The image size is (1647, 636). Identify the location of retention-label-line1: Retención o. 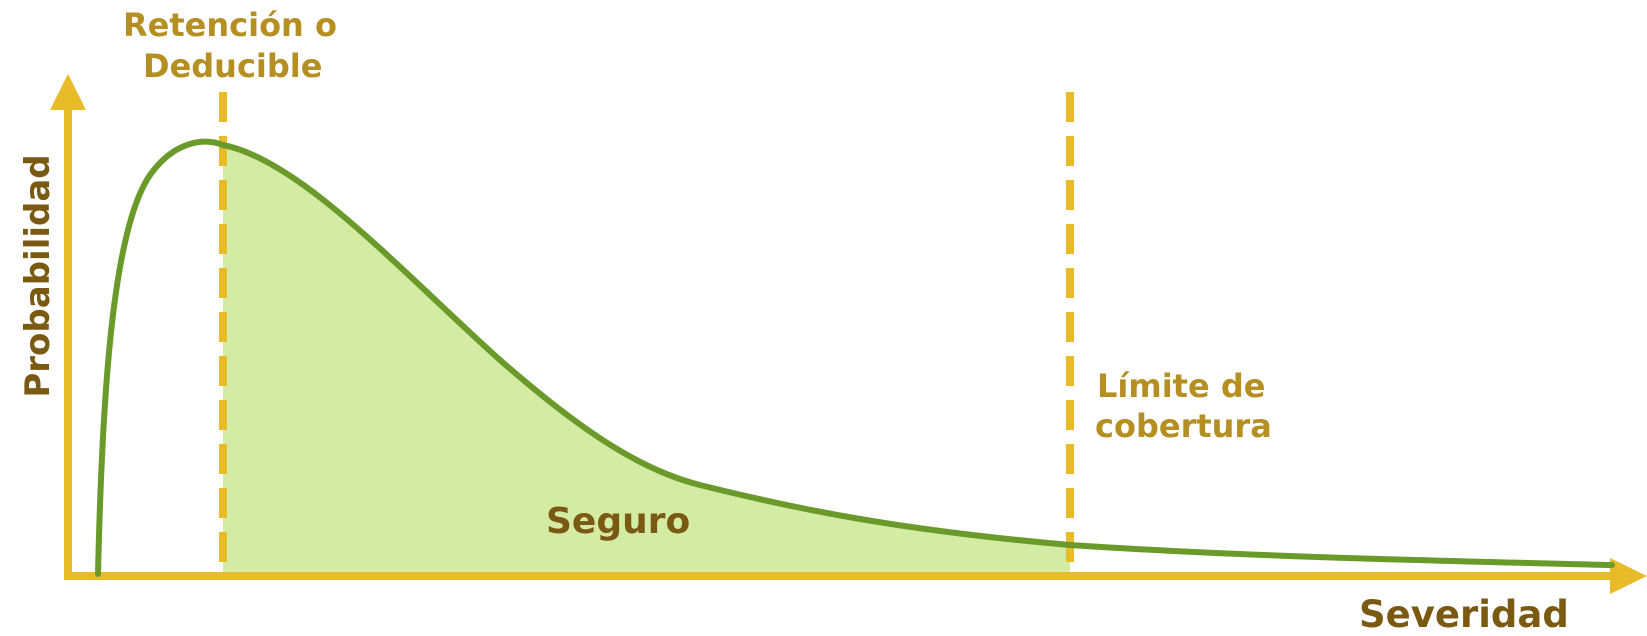
(230, 25).